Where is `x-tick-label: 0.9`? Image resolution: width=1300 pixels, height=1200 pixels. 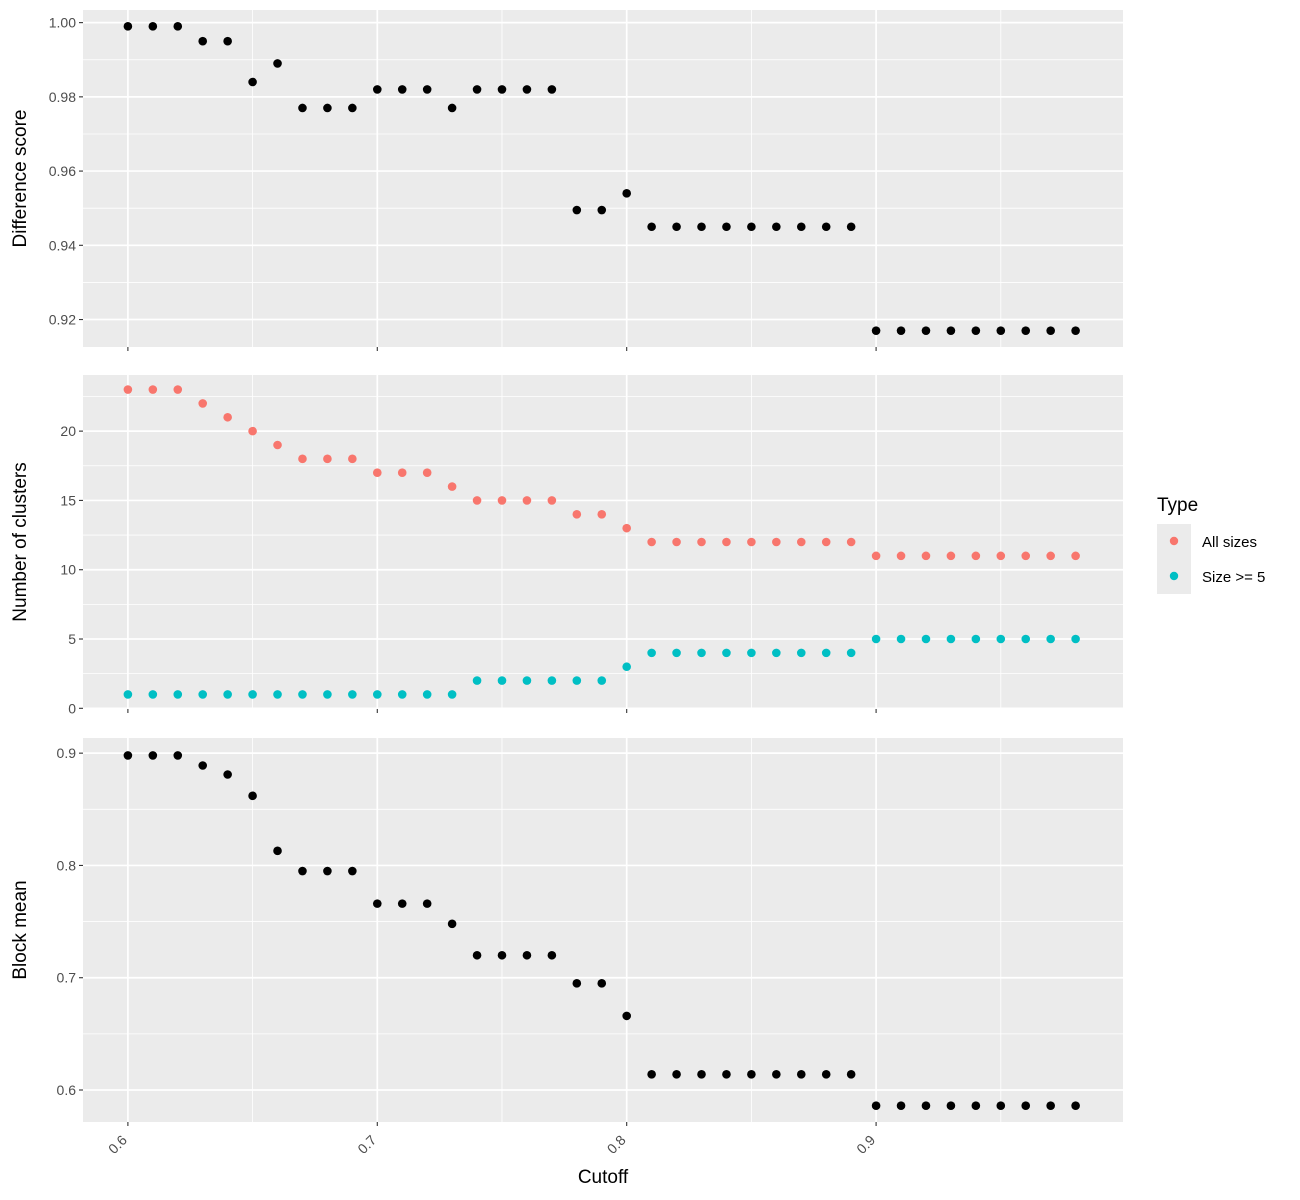
x-tick-label: 0.9 is located at coordinates (865, 1144).